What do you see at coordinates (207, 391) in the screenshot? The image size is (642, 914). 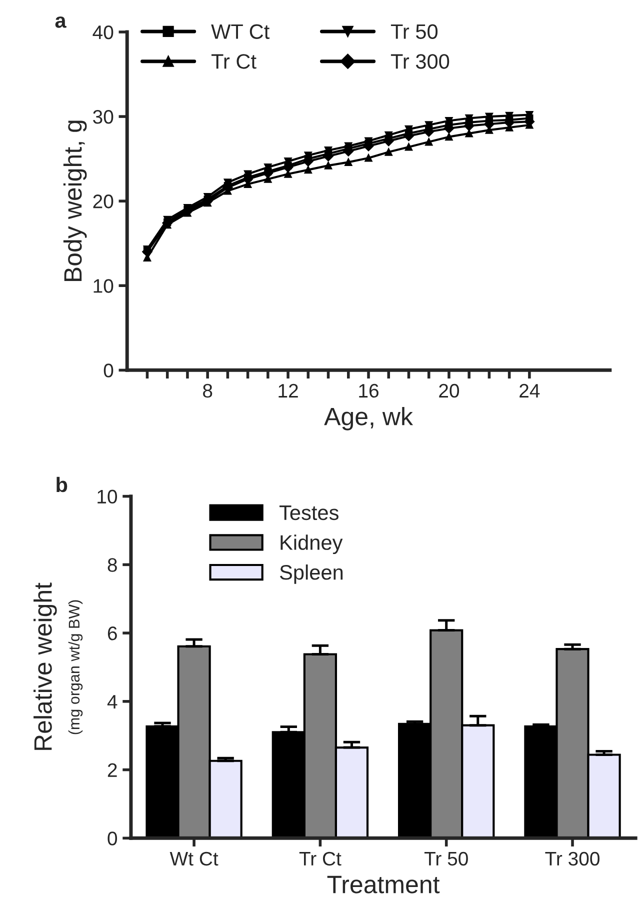 I see `x-tick-label: 8` at bounding box center [207, 391].